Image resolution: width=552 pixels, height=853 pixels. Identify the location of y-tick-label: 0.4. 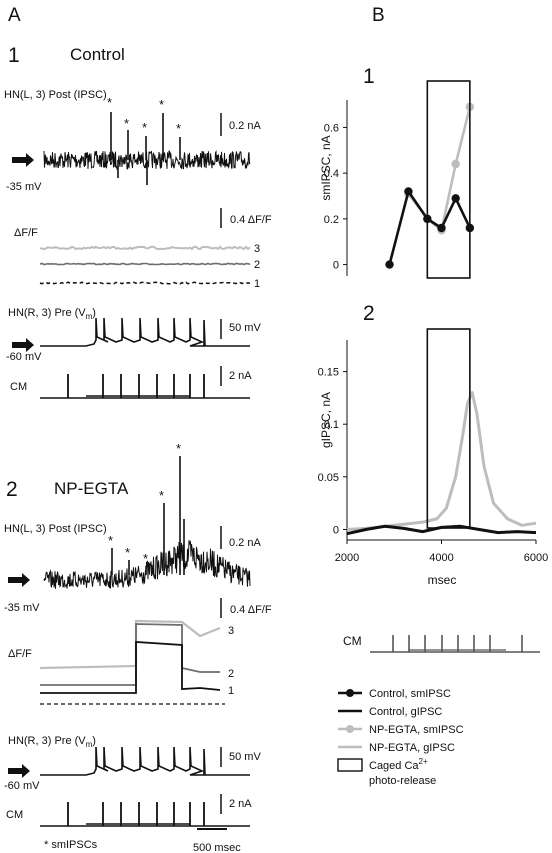
(331, 174).